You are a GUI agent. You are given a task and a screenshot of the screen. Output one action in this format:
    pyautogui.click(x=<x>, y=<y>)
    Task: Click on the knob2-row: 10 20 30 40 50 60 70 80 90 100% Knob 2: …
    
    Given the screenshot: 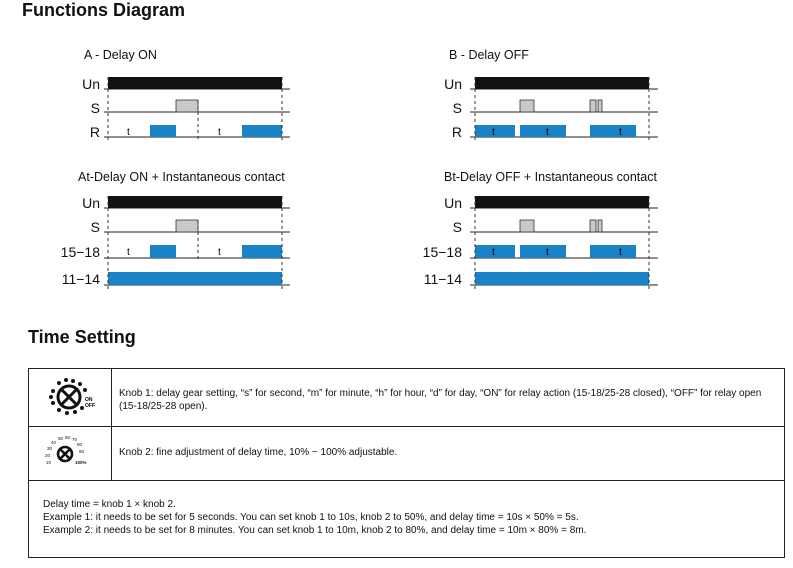 What is the action you would take?
    pyautogui.click(x=406, y=453)
    